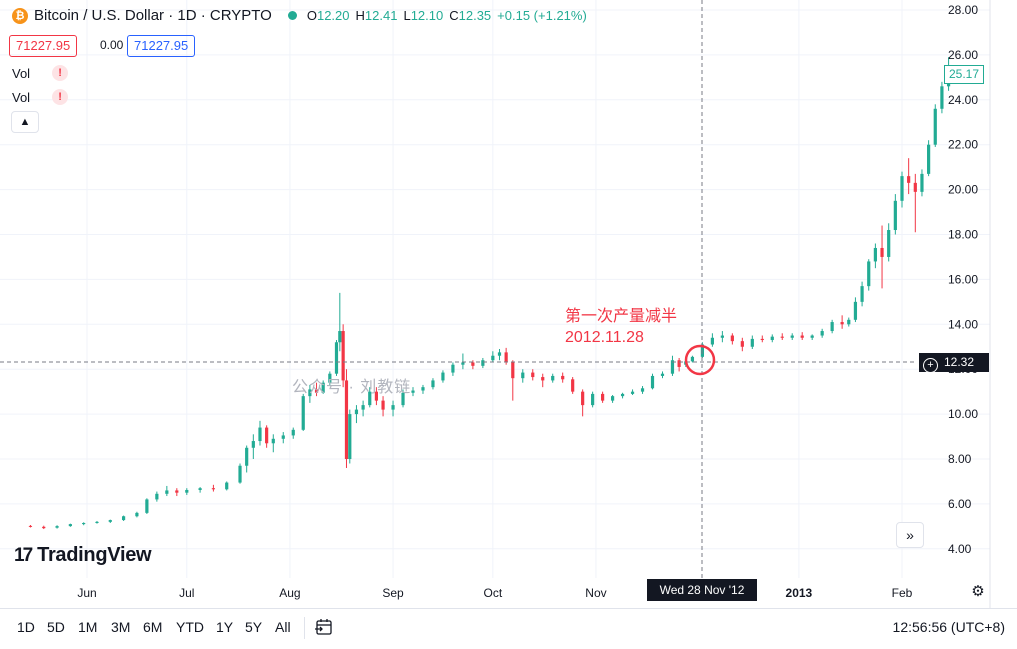 This screenshot has height=649, width=1017. Describe the element at coordinates (963, 414) in the screenshot. I see `price-tick-label: 10.00` at that location.